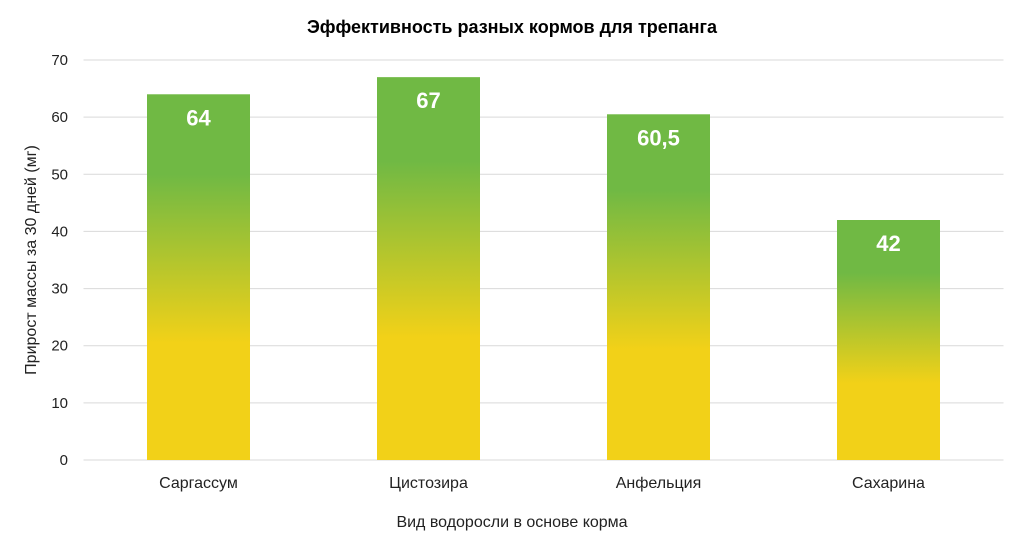 The height and width of the screenshot is (539, 1024). Describe the element at coordinates (59, 403) in the screenshot. I see `y-tick-label: 10` at that location.